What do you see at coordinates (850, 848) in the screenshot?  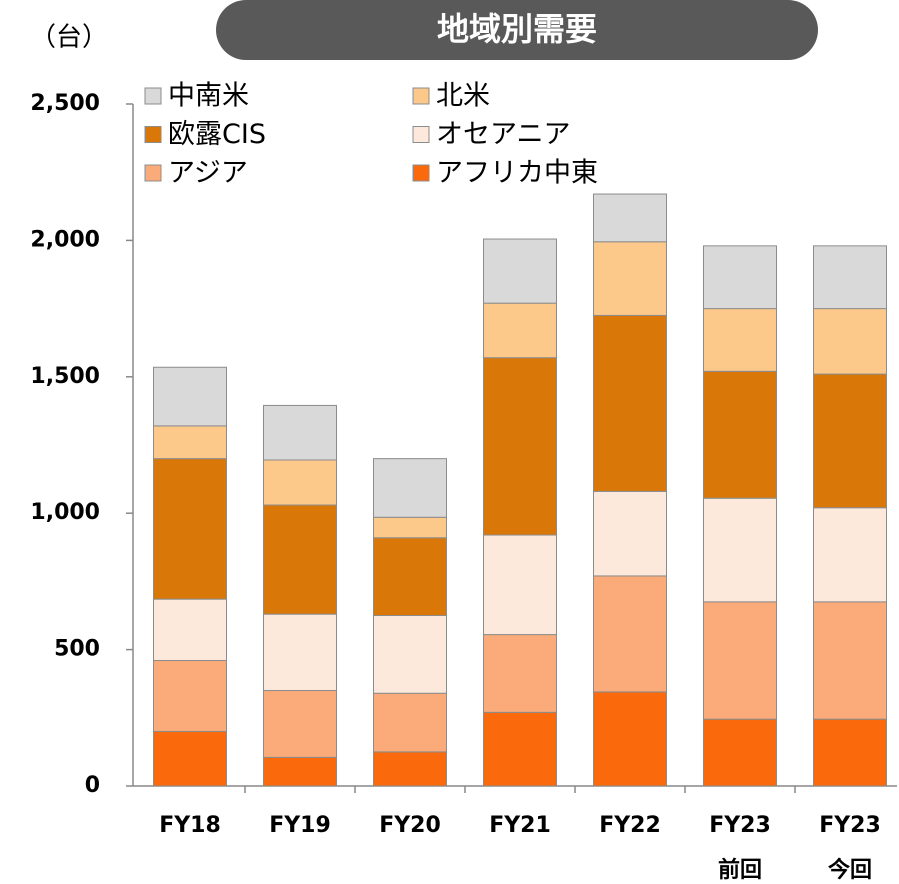 I see `x-tick-label: FY23 今回` at bounding box center [850, 848].